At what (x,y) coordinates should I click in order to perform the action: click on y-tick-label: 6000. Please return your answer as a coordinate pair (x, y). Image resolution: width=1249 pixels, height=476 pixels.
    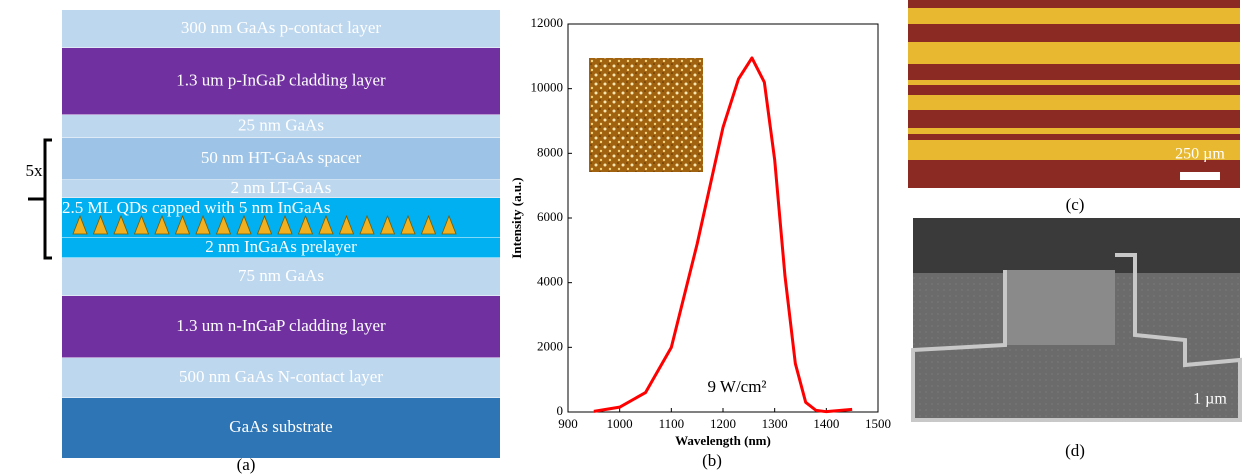
    Looking at the image, I should click on (550, 216).